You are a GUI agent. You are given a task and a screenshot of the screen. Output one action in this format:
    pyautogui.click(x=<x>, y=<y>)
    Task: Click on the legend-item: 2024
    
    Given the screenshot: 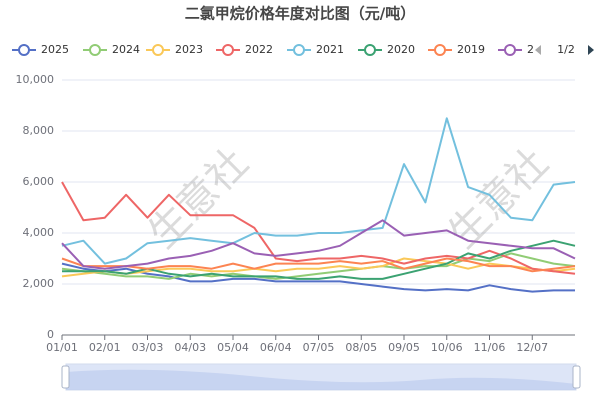 What is the action you would take?
    pyautogui.click(x=111, y=49)
    